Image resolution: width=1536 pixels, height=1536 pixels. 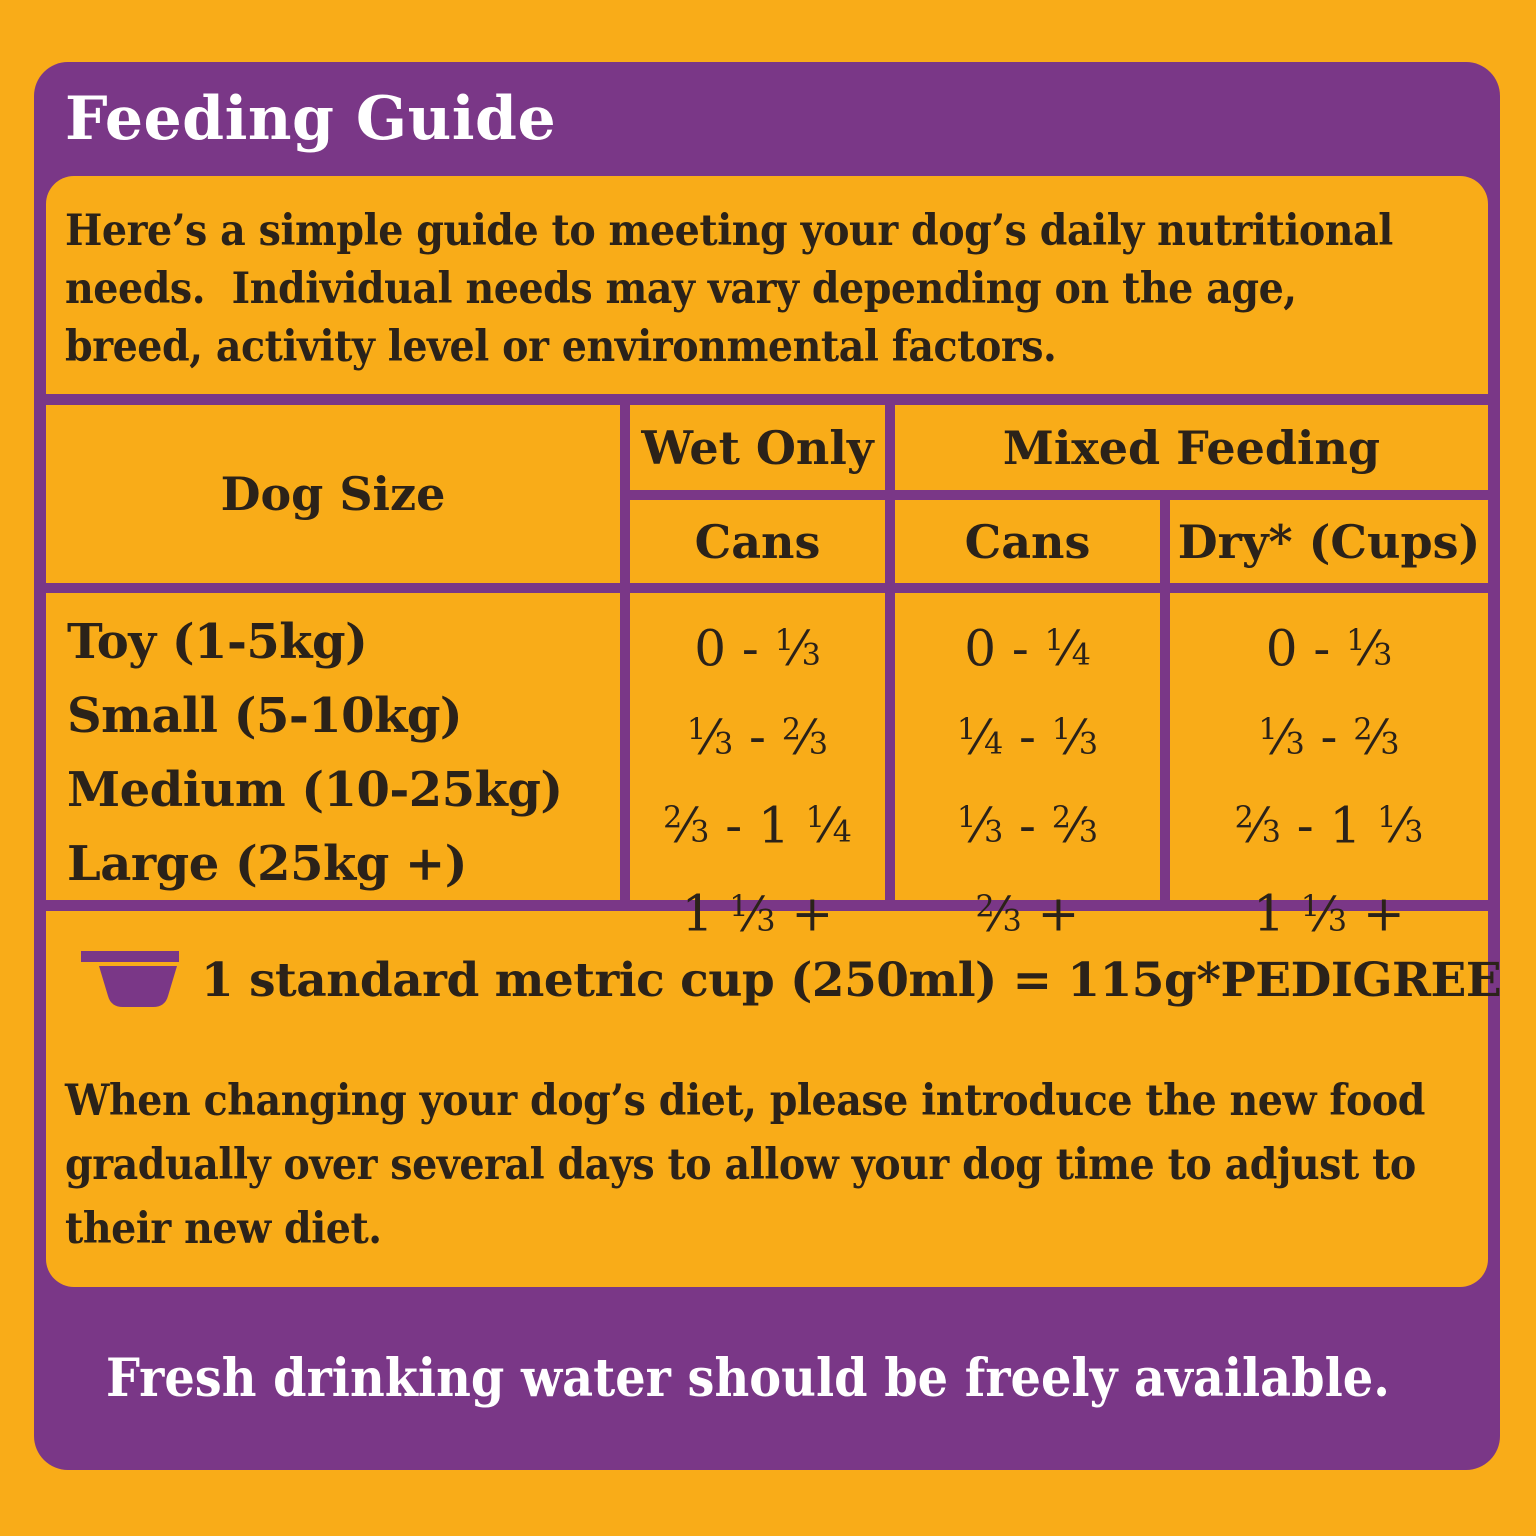 I want to click on table-value: 2⁄3 - 1 1⁄3, so click(x=1329, y=825).